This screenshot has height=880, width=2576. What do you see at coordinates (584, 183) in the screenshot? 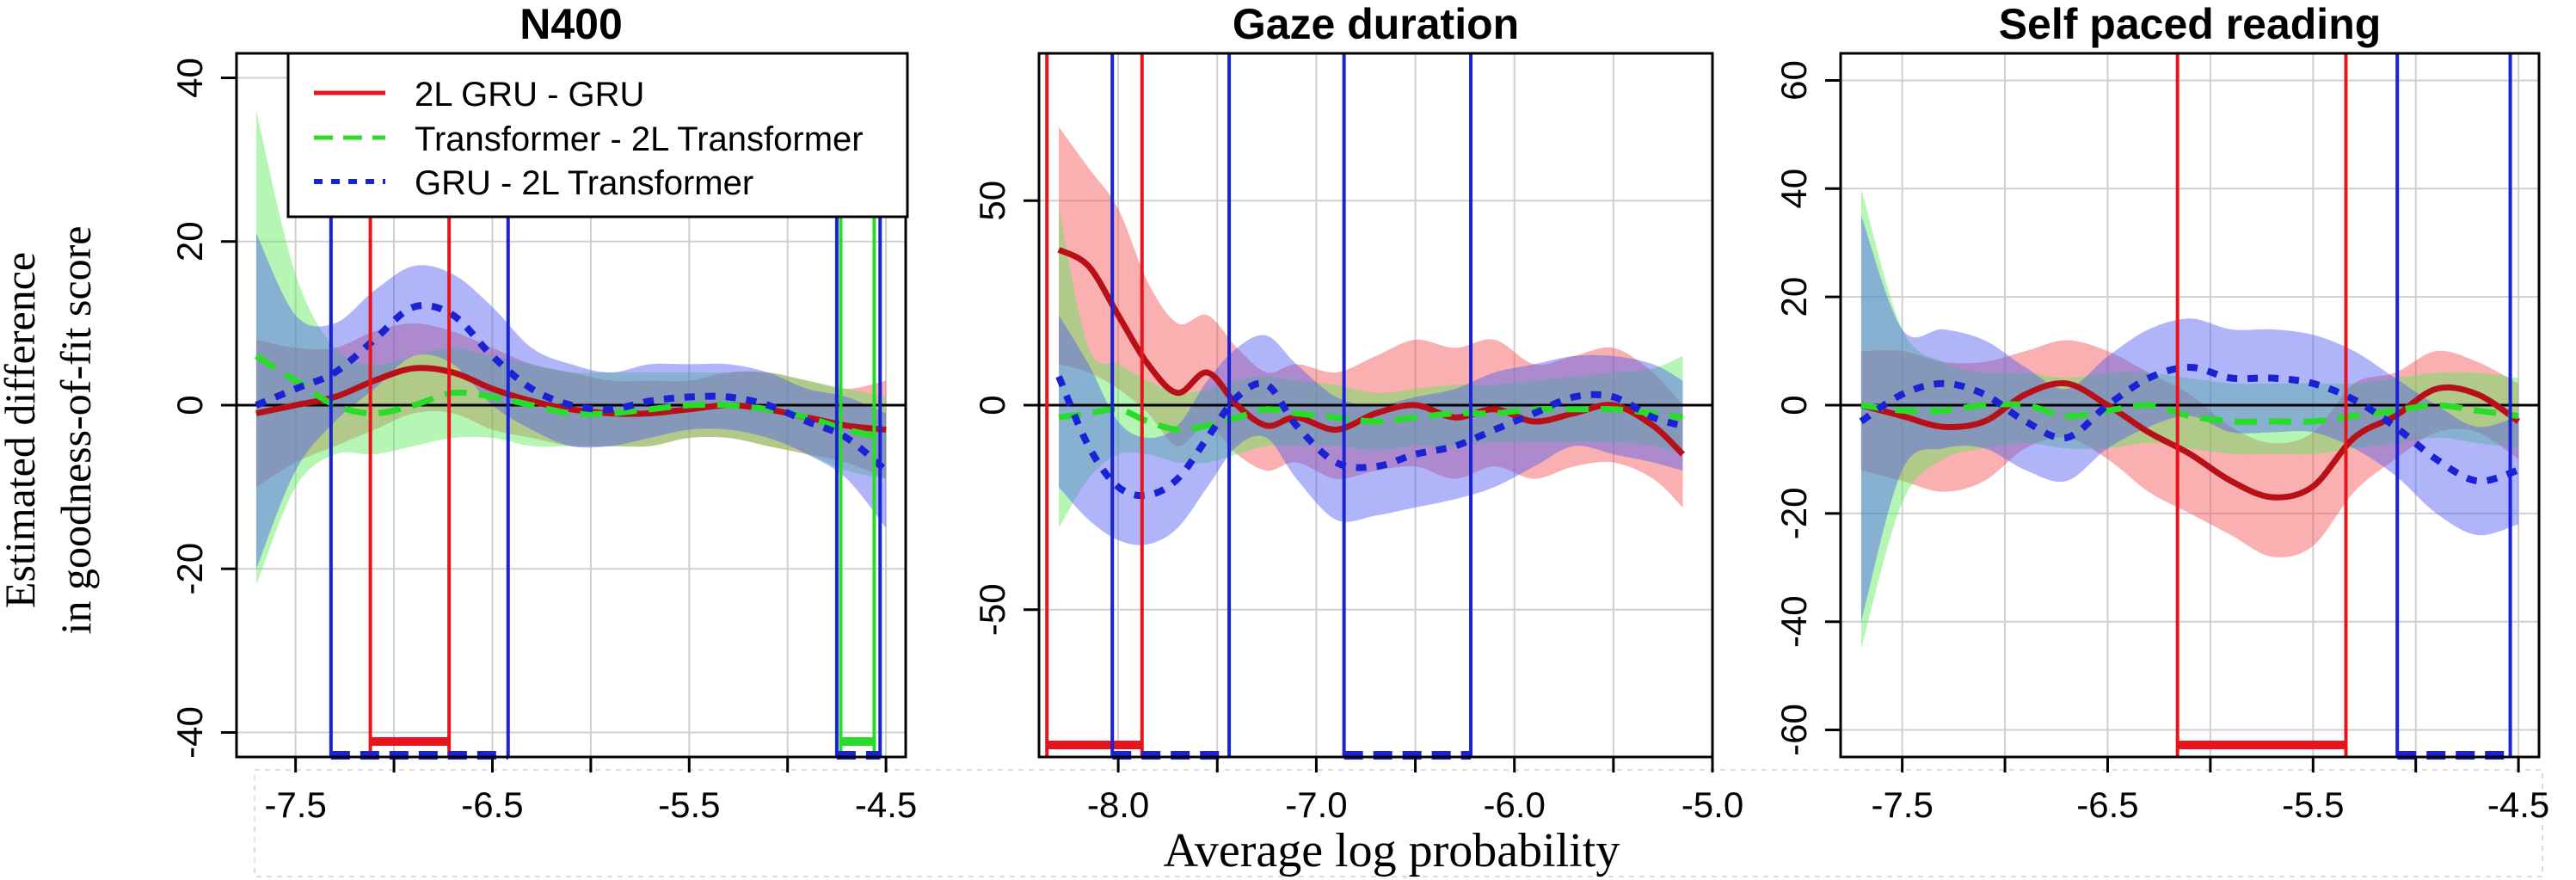
I see `legend-label-blue: GRU - 2L Transformer` at bounding box center [584, 183].